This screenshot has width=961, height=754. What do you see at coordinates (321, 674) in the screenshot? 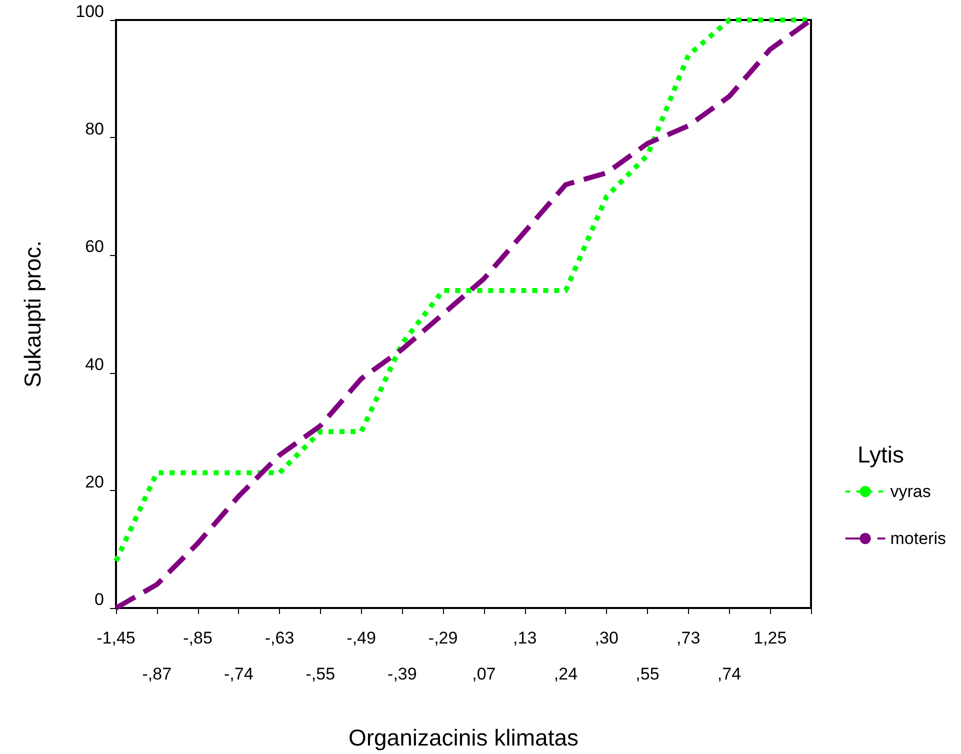
I see `x-tick-label: -,55` at bounding box center [321, 674].